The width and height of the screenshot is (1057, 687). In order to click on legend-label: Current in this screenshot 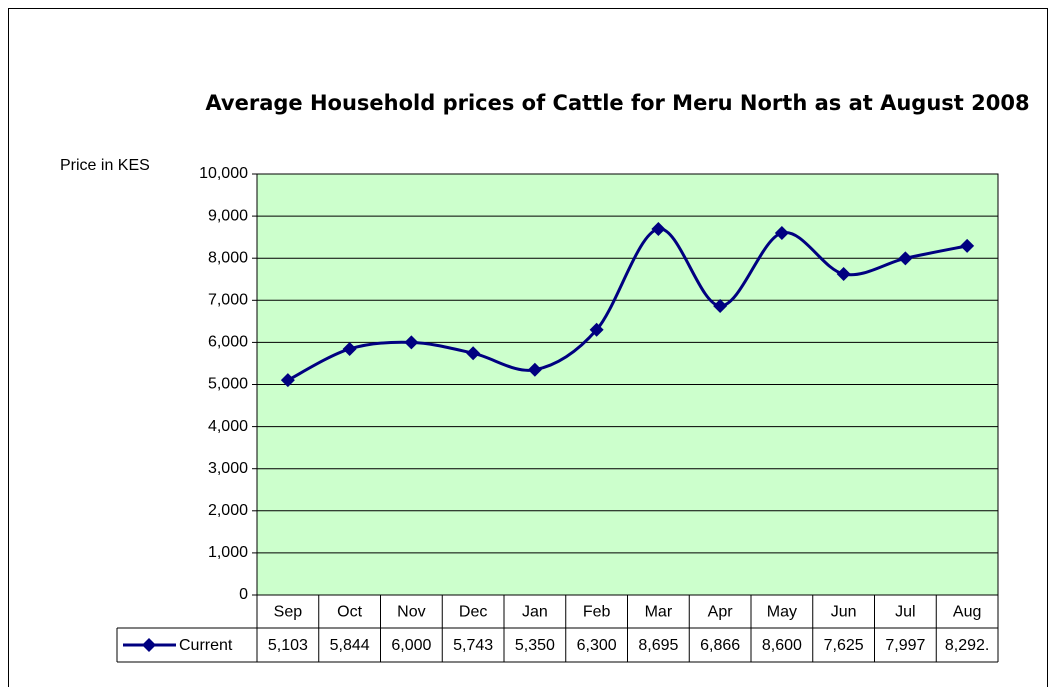, I will do `click(206, 645)`.